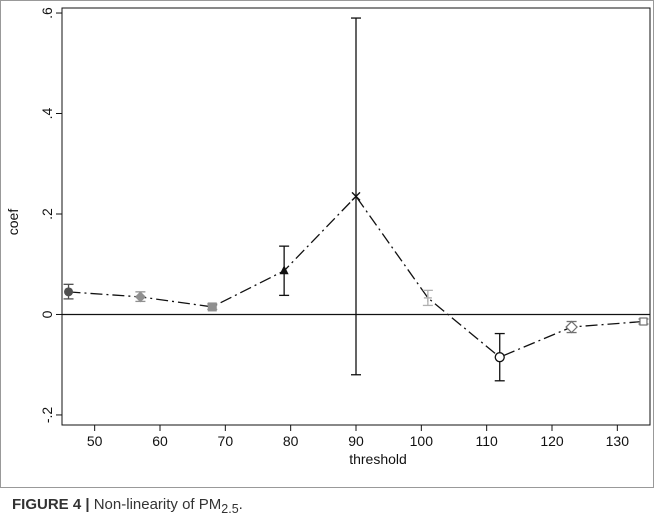 The image size is (654, 530). Describe the element at coordinates (378, 459) in the screenshot. I see `x-axis-title: threshold` at that location.